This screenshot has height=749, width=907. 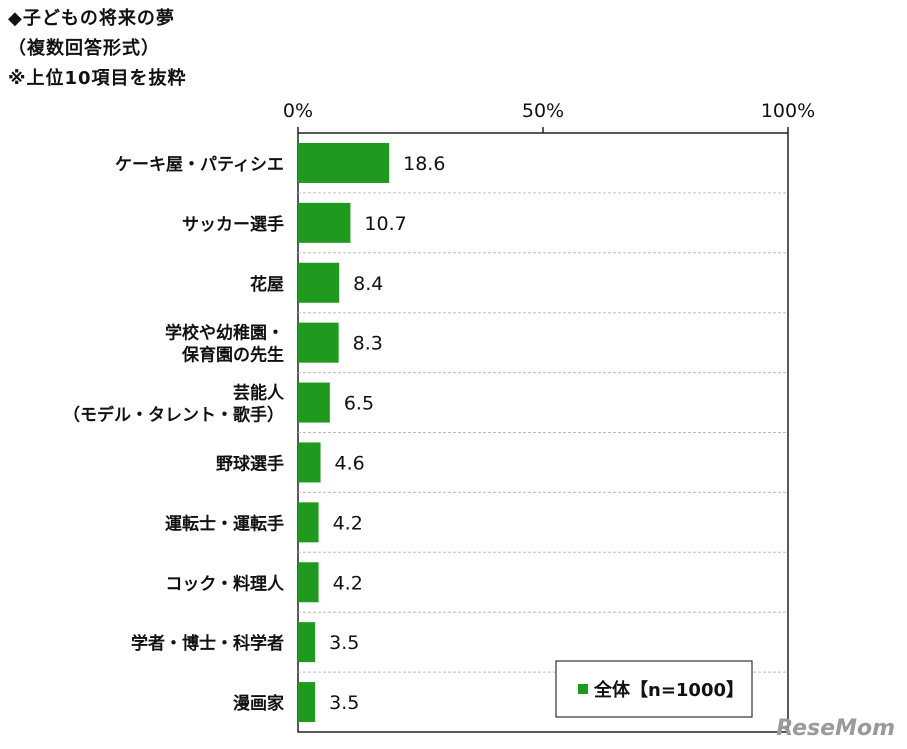 I want to click on legend-label: 全体【n=1000】, so click(x=668, y=690).